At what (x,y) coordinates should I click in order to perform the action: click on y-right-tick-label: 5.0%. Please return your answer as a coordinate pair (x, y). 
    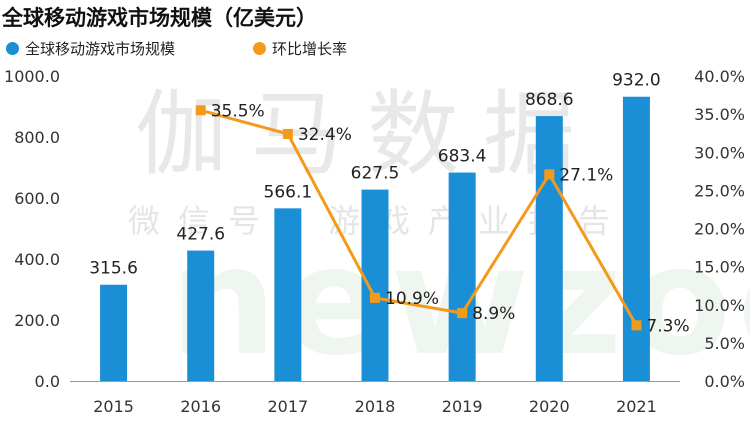
    Looking at the image, I should click on (724, 343).